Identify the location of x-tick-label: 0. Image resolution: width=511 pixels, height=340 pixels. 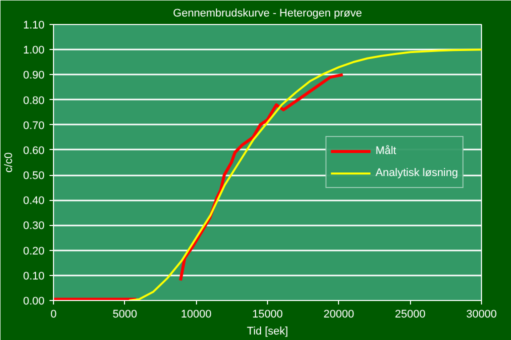
(53, 314).